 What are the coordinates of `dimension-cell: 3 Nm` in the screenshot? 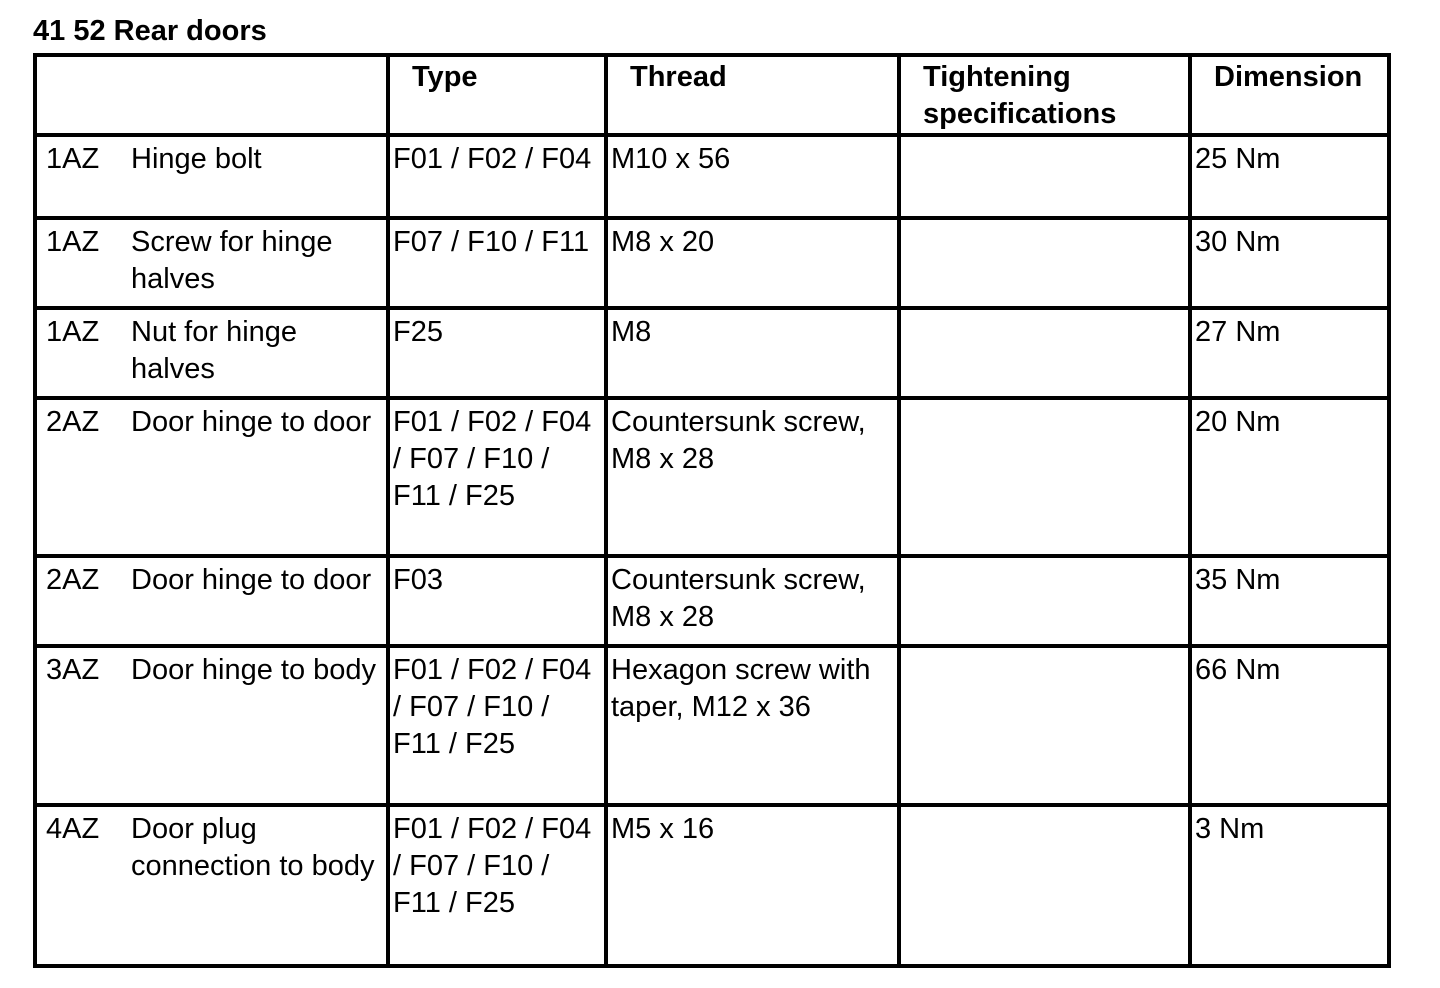 It's located at (1289, 885).